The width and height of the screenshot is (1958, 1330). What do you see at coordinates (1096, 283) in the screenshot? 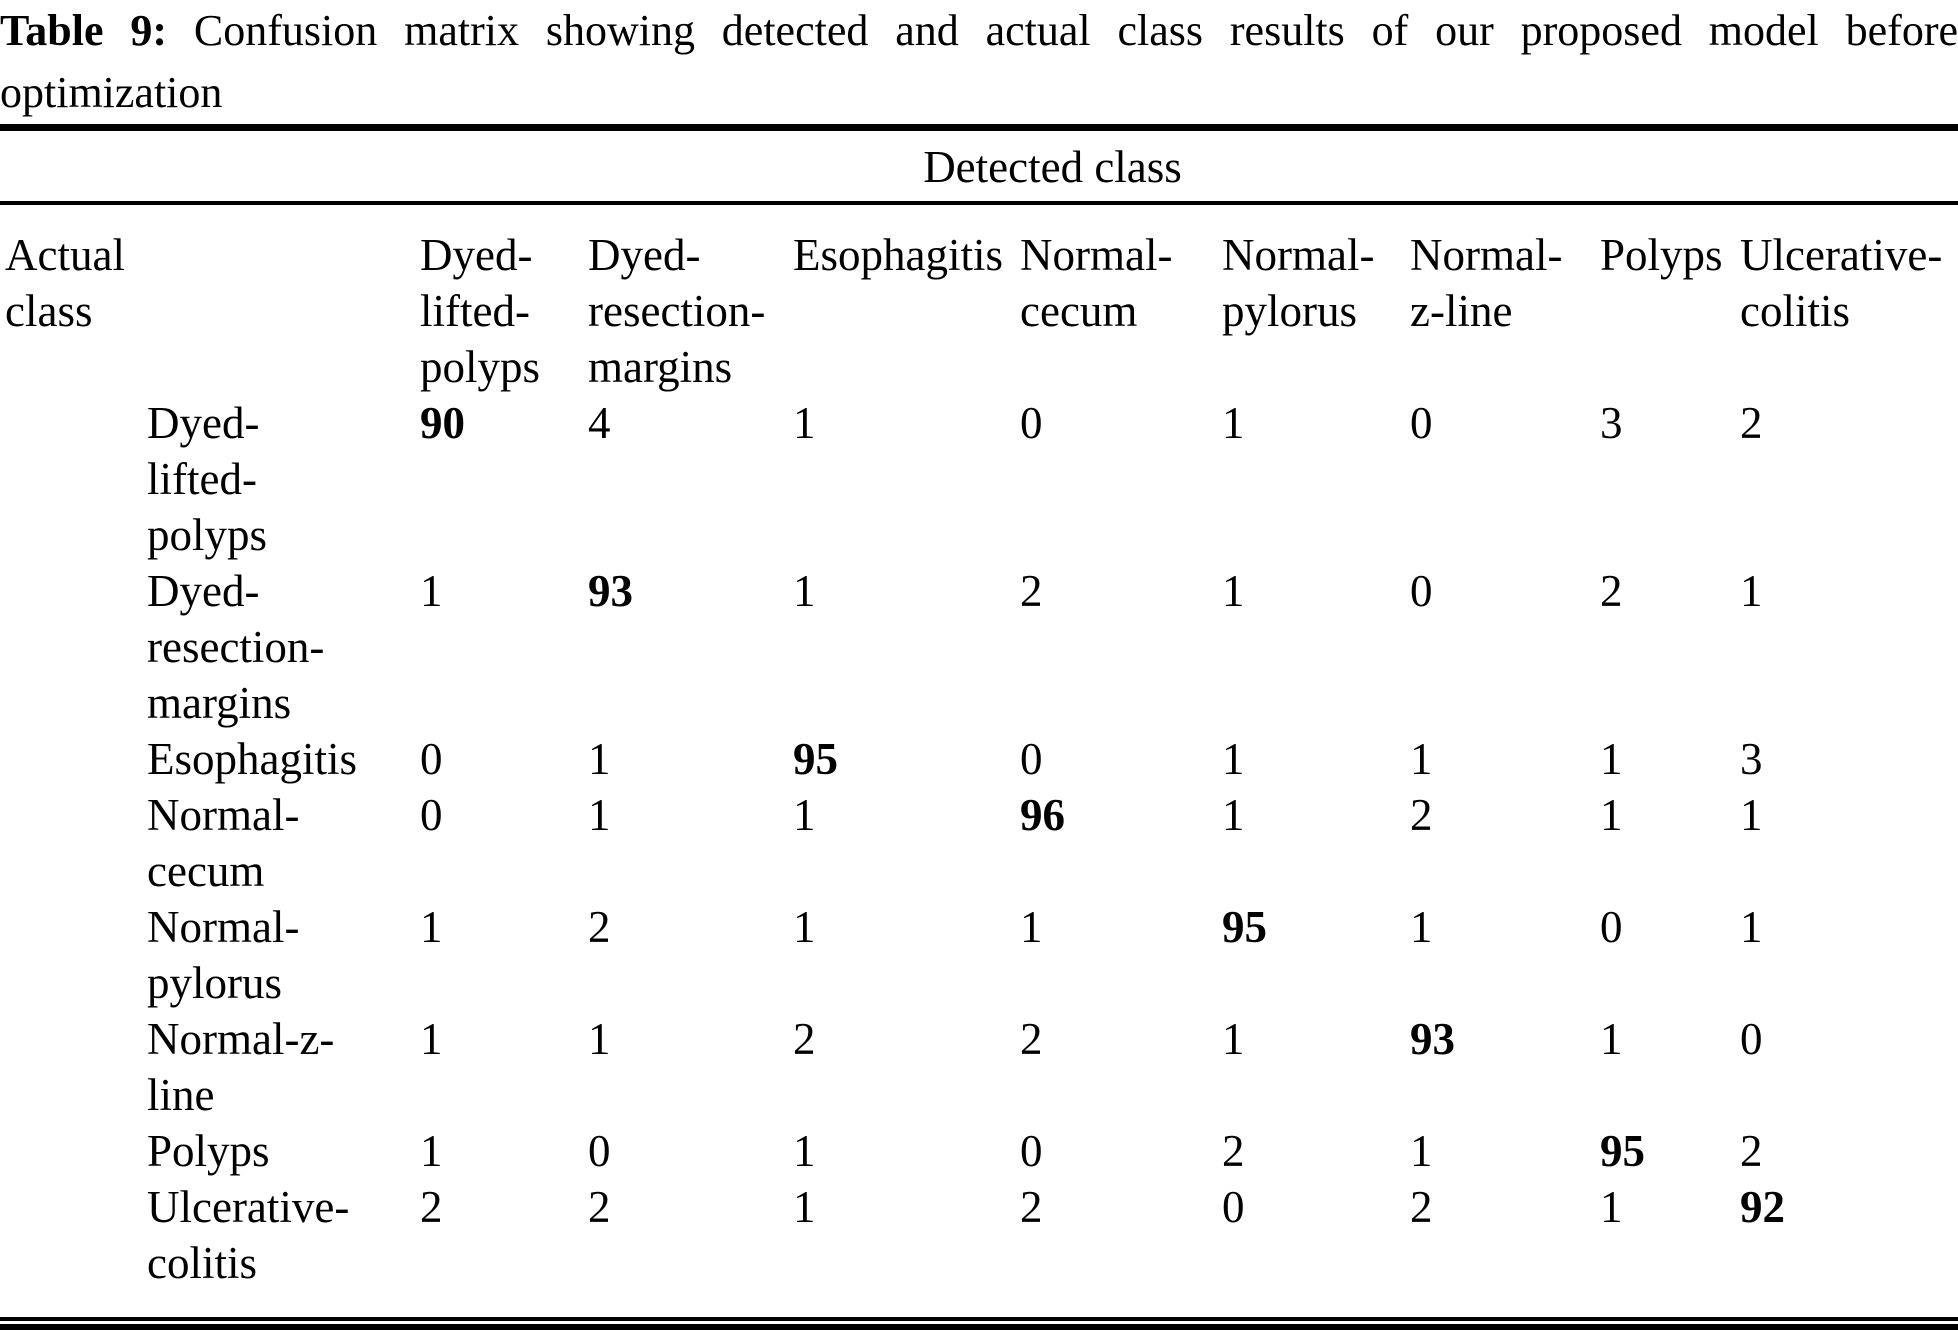
I see `column-header: Normal-cecum` at bounding box center [1096, 283].